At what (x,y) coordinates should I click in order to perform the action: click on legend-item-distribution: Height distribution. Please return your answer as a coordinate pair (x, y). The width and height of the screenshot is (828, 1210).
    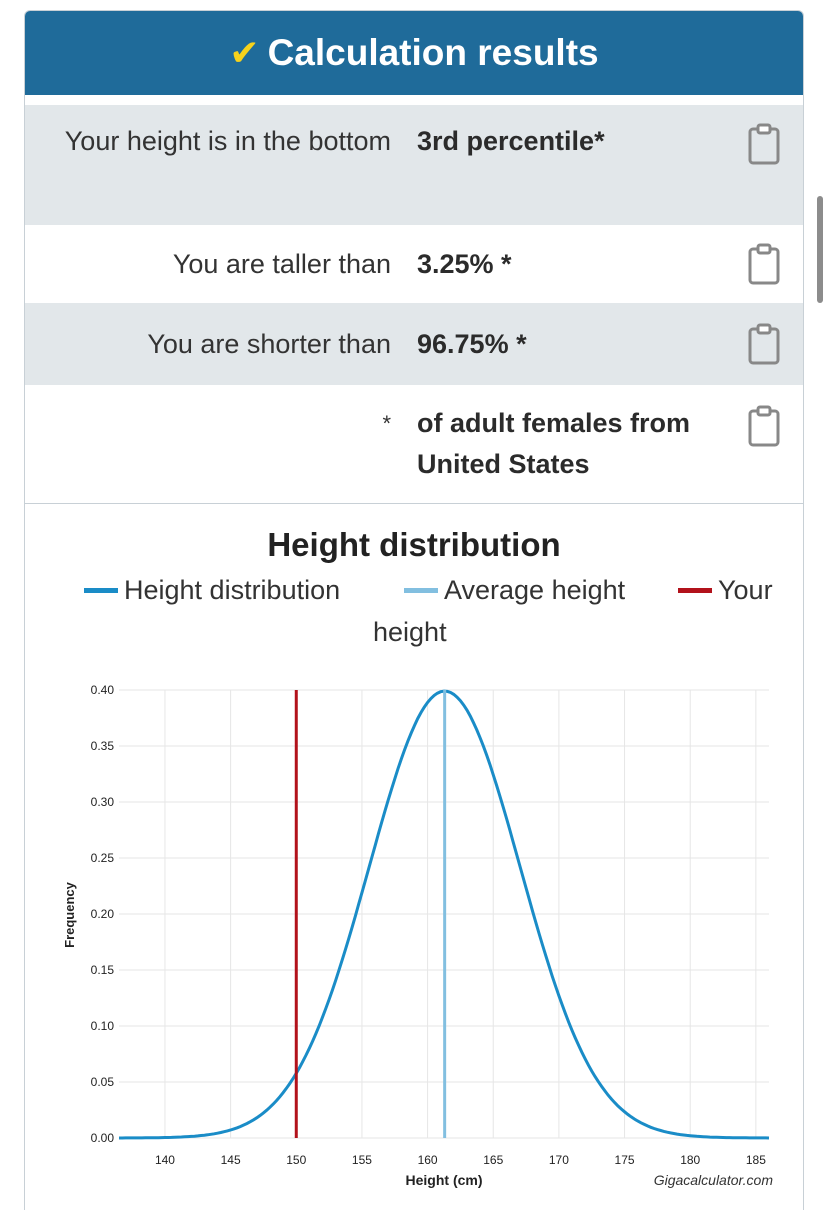
    Looking at the image, I should click on (212, 590).